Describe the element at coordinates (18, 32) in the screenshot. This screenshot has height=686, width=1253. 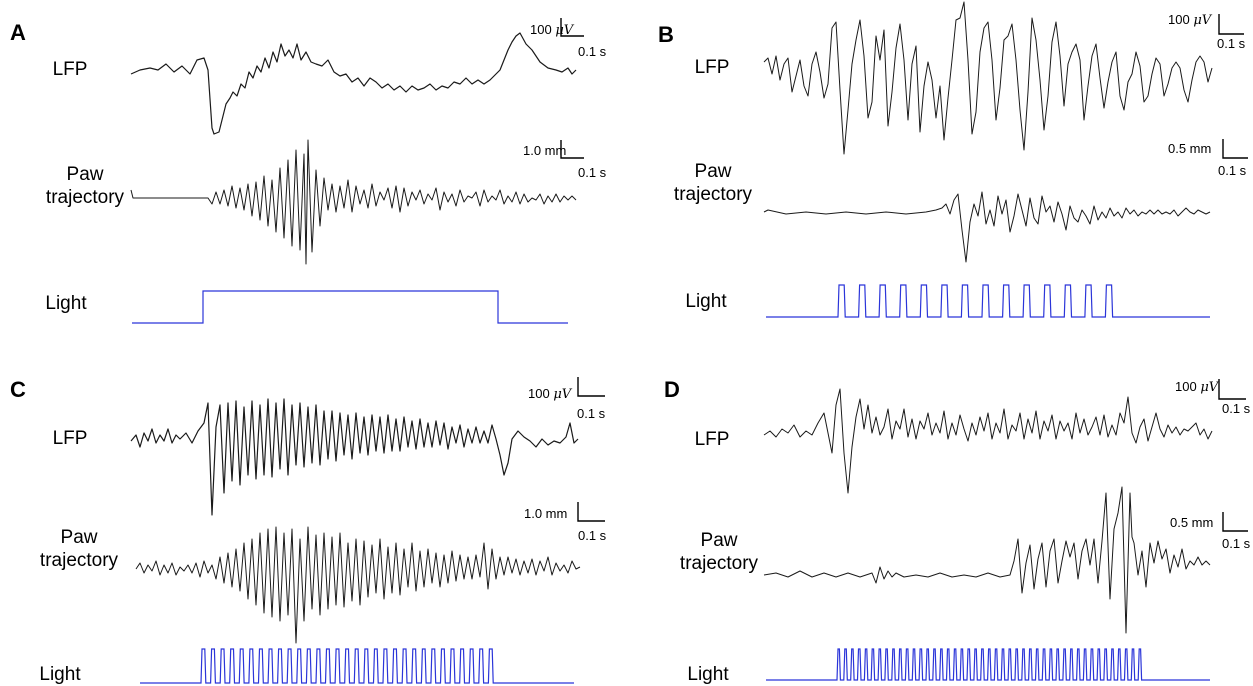
I see `panel-letter: A` at that location.